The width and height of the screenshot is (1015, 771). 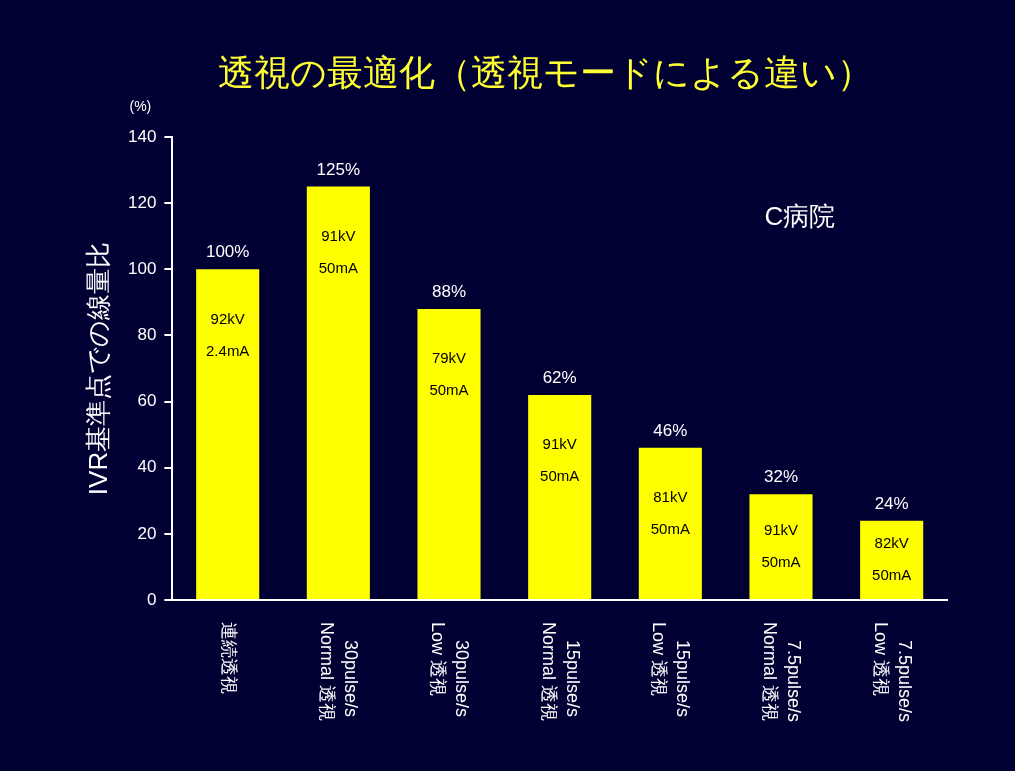 What do you see at coordinates (800, 216) in the screenshot?
I see `annotation: C病院` at bounding box center [800, 216].